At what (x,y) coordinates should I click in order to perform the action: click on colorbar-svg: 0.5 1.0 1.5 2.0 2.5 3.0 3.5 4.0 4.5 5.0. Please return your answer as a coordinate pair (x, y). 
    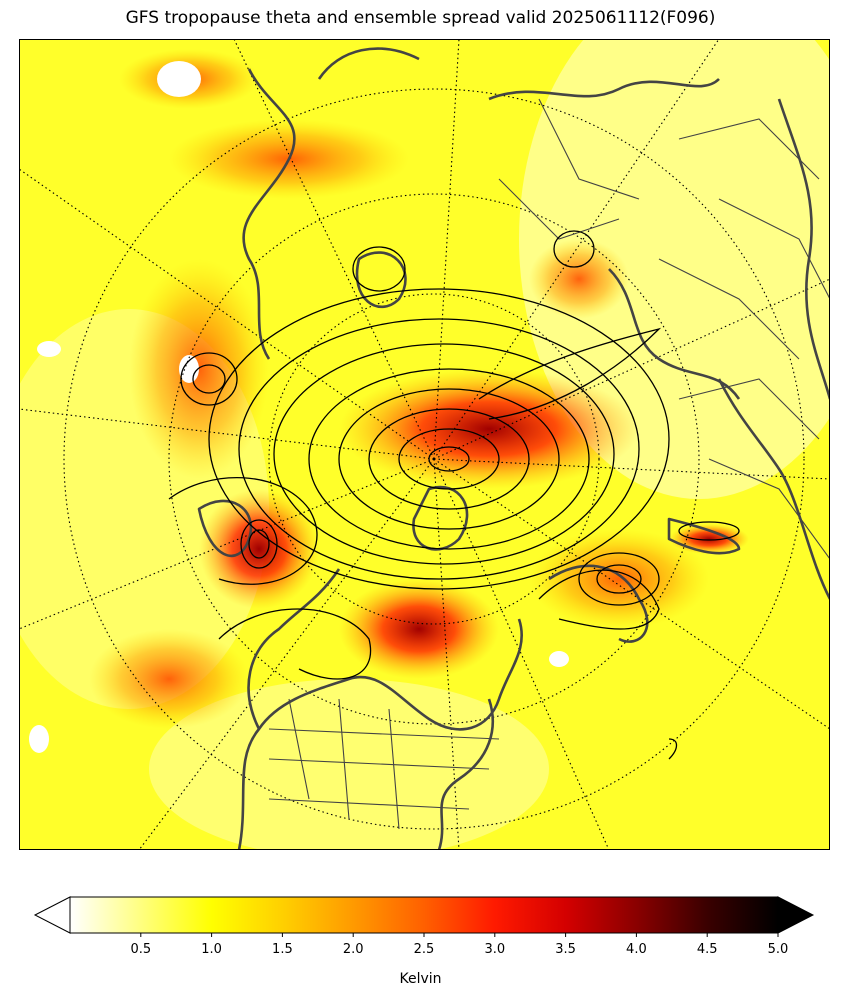
    Looking at the image, I should click on (424, 926).